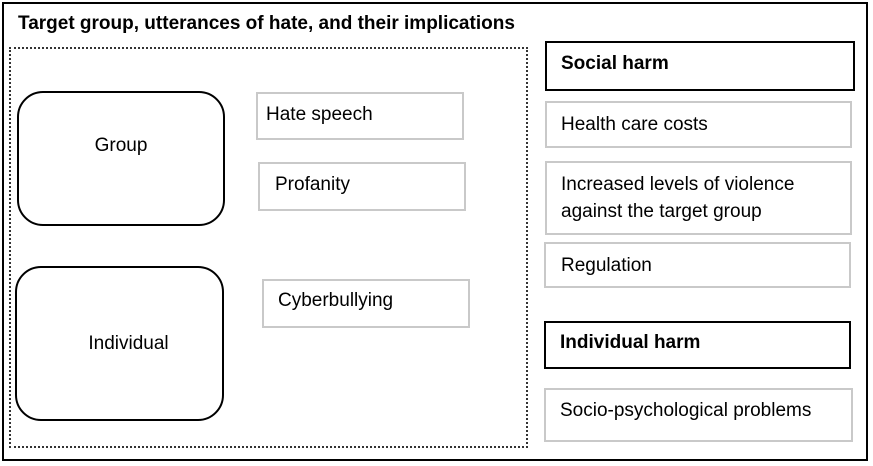 Image resolution: width=873 pixels, height=466 pixels. I want to click on individual-harm-item: Socio-psychological problems, so click(698, 415).